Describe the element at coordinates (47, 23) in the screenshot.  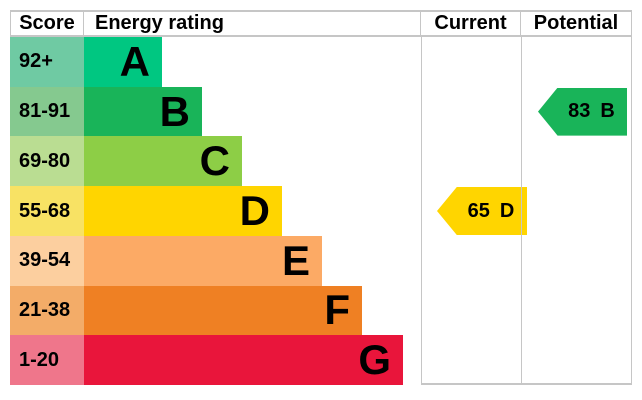
I see `header-score: Score` at that location.